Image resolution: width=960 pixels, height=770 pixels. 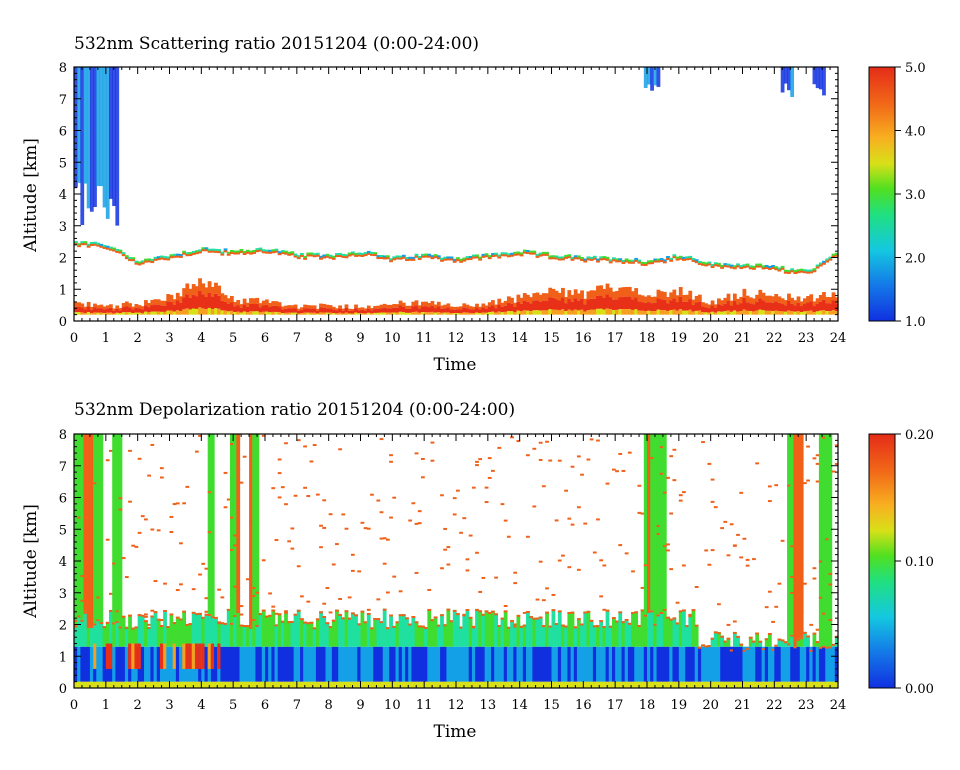 What do you see at coordinates (201, 705) in the screenshot?
I see `x-tick-label: 4` at bounding box center [201, 705].